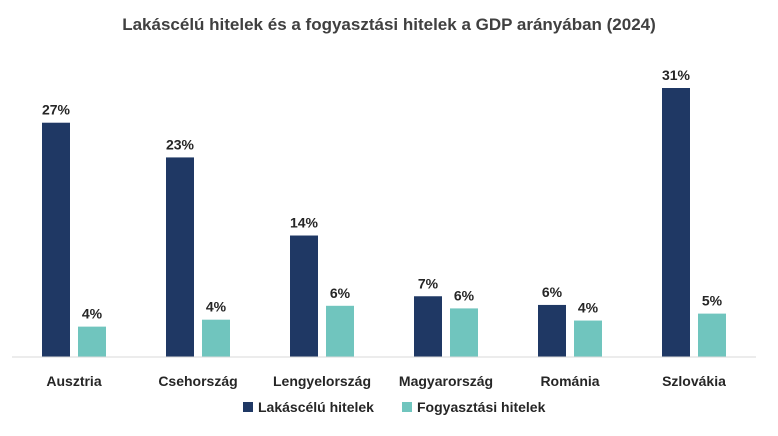 The height and width of the screenshot is (436, 778). Describe the element at coordinates (428, 283) in the screenshot. I see `data-label: 7%` at that location.